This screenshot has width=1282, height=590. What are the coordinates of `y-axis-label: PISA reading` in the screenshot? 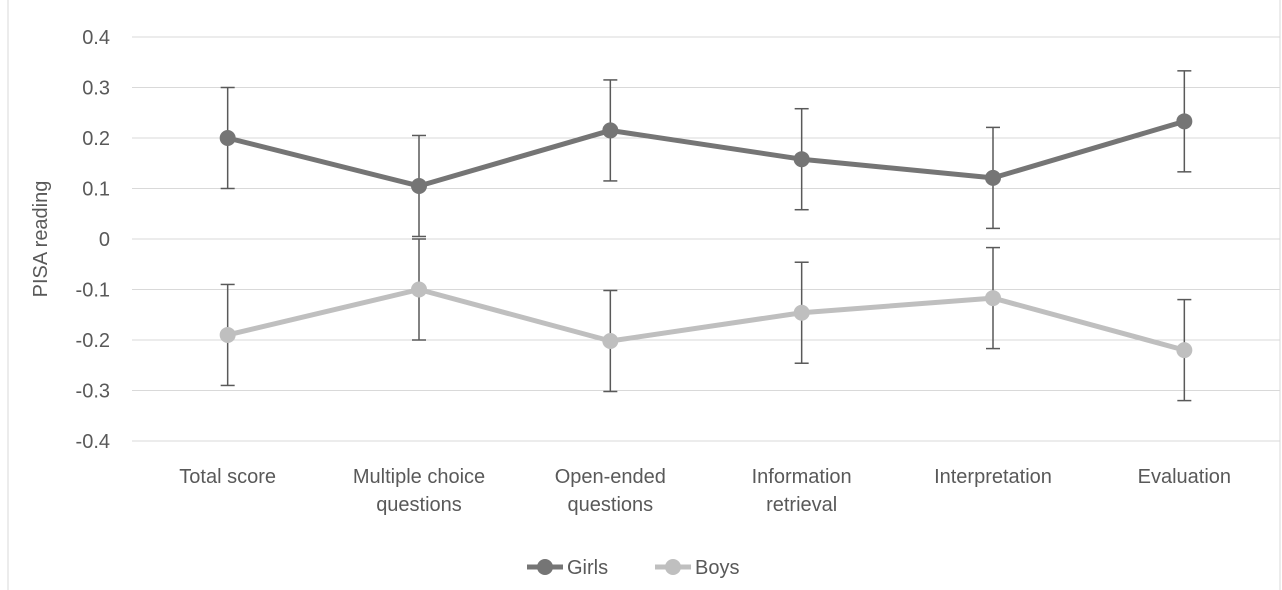 It's located at (41, 239).